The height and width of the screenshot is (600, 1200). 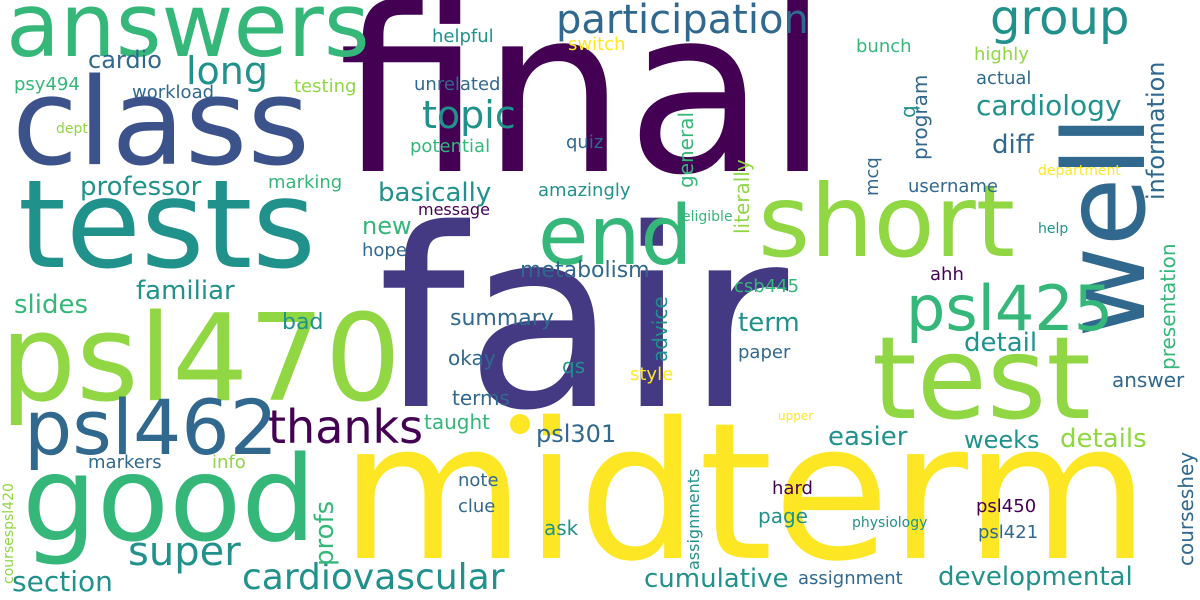 What do you see at coordinates (1148, 380) in the screenshot?
I see `word-answer: answer` at bounding box center [1148, 380].